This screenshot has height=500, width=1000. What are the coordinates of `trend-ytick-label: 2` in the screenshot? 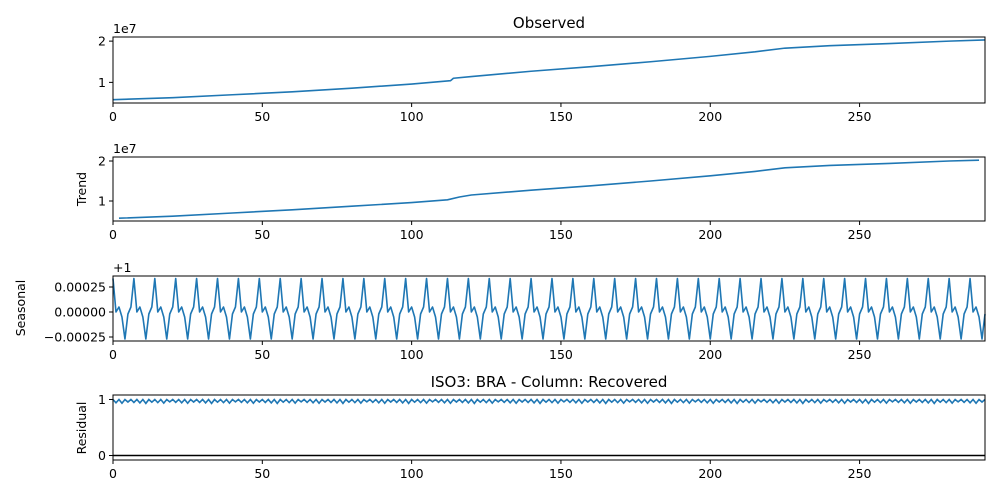 It's located at (102, 161).